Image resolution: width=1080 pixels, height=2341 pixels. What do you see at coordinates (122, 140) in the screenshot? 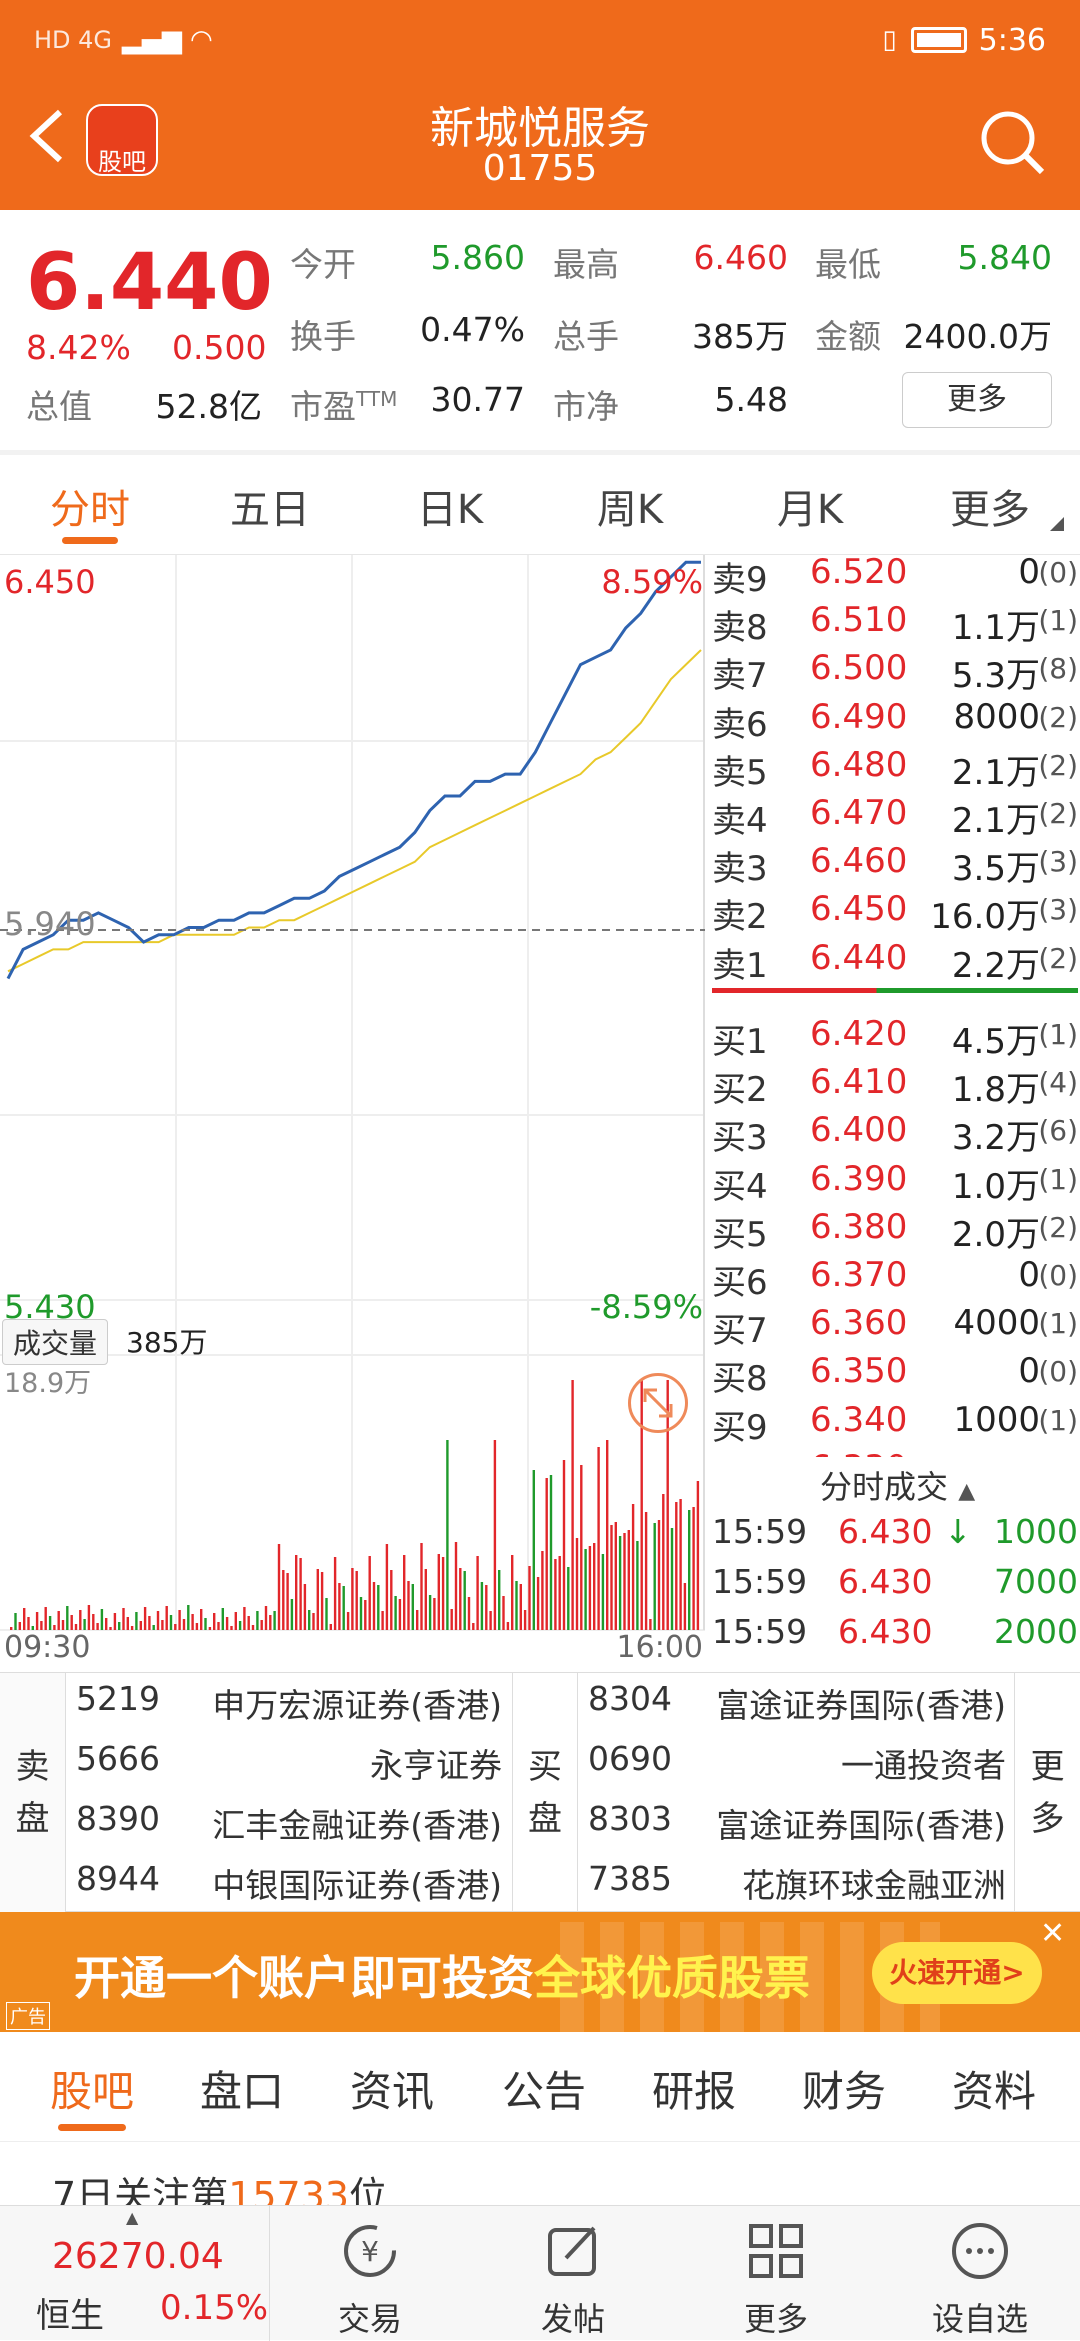
I see `guba-logo: 股吧` at bounding box center [122, 140].